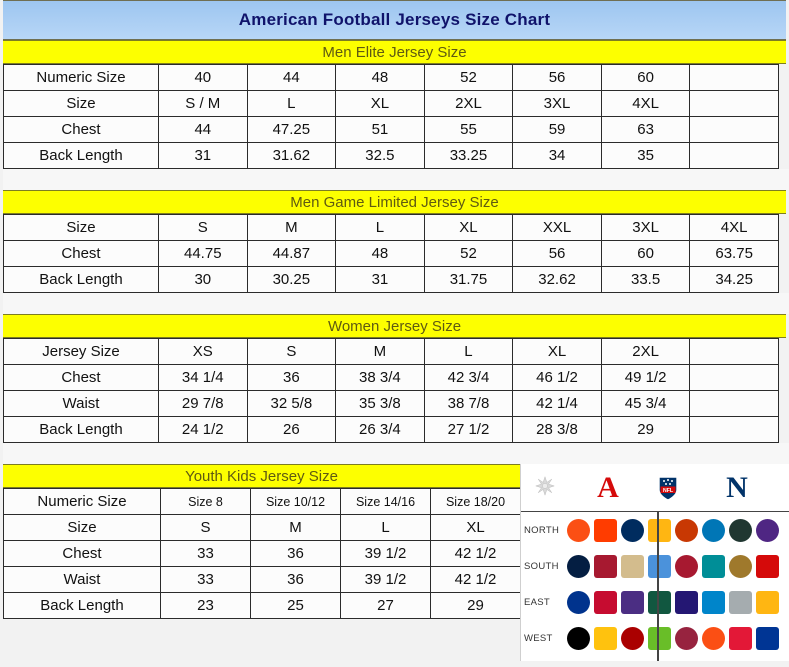 This screenshot has height=667, width=789. I want to click on team-logo-redskins-icon, so click(767, 602).